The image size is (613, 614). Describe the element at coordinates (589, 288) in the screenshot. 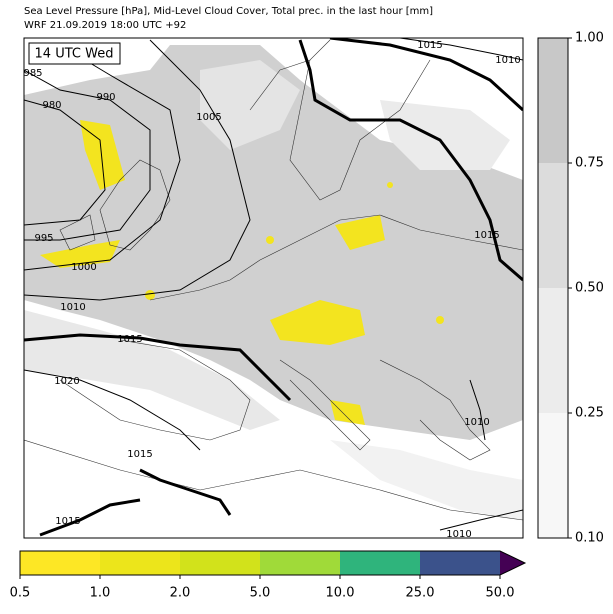

I see `tick-label: 0.50` at that location.